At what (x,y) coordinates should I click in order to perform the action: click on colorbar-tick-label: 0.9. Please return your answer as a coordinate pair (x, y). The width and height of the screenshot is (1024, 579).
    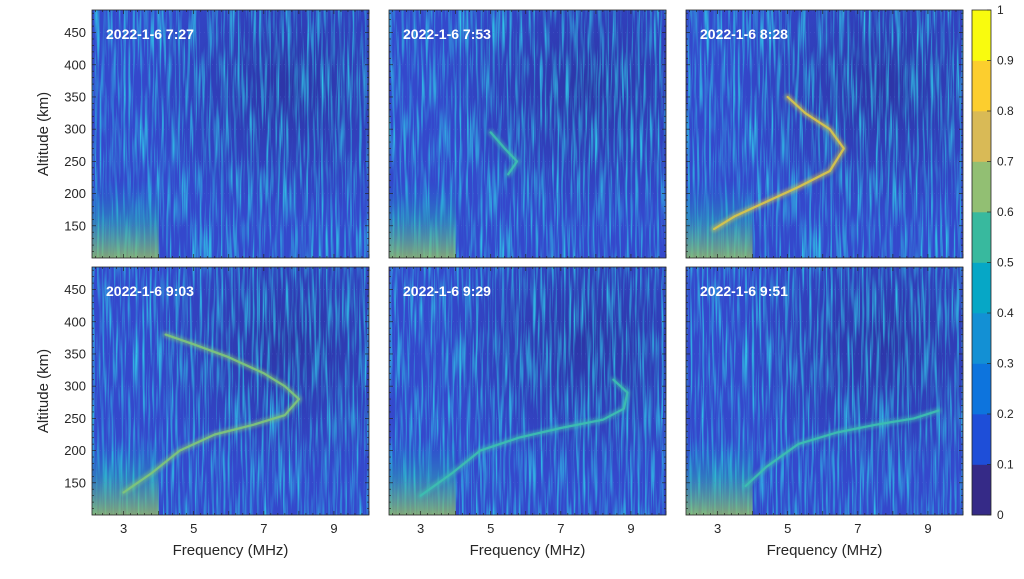
    Looking at the image, I should click on (1005, 61).